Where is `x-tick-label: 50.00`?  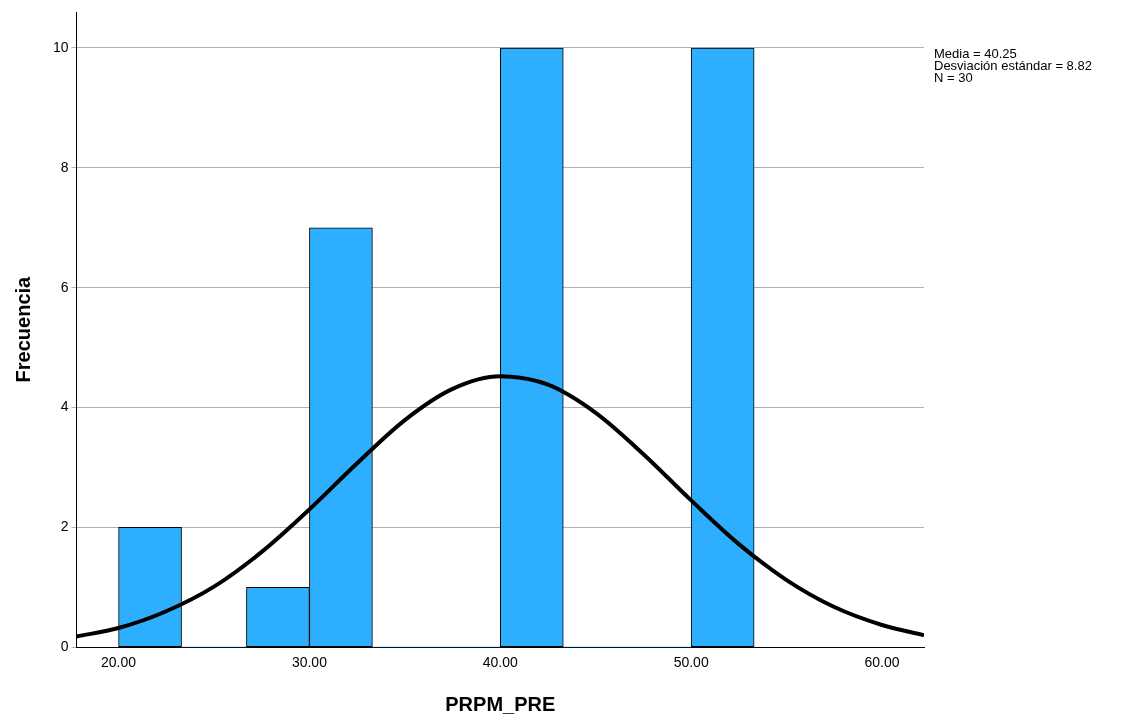
x-tick-label: 50.00 is located at coordinates (691, 662).